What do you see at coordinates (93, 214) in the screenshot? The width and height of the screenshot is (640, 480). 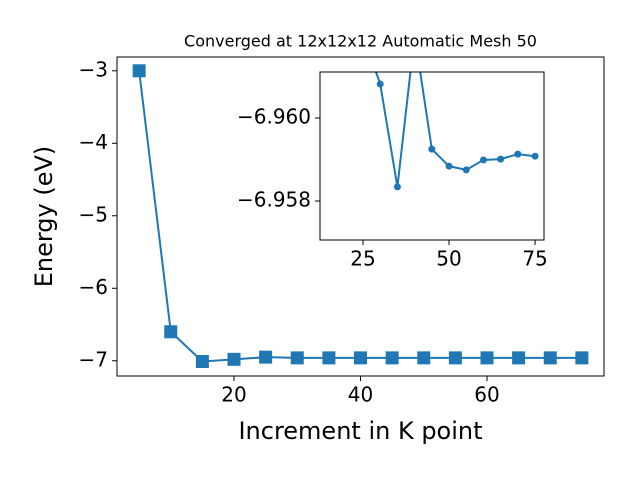 I see `y-tick-label: −5` at bounding box center [93, 214].